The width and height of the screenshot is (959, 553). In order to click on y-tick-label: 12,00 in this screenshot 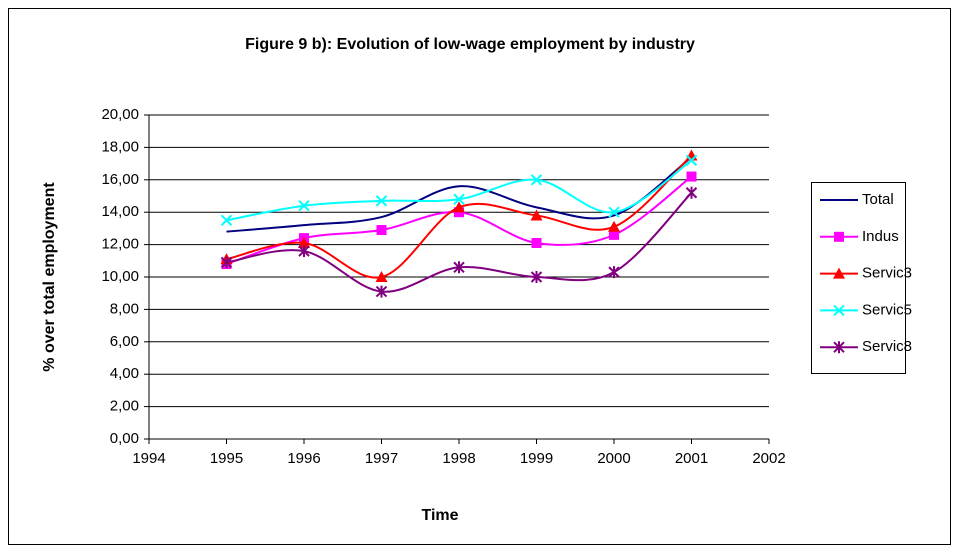, I will do `click(120, 244)`.